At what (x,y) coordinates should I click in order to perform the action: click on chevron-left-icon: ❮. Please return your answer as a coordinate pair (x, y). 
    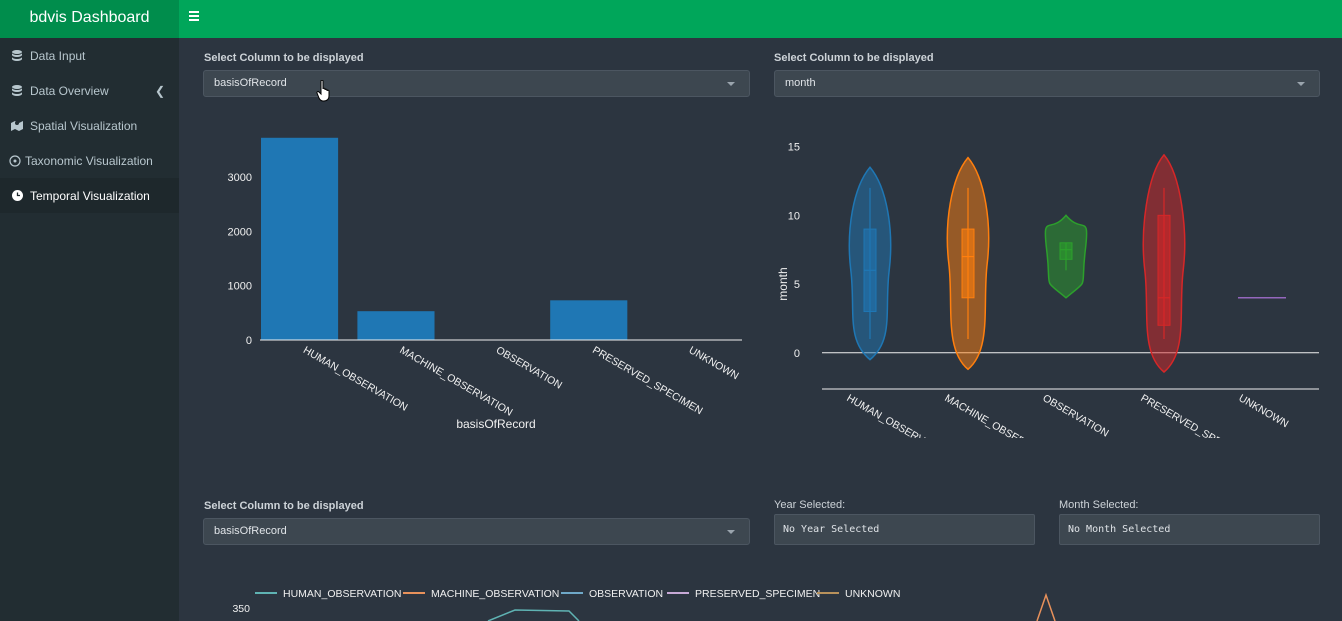
    Looking at the image, I should click on (159, 91).